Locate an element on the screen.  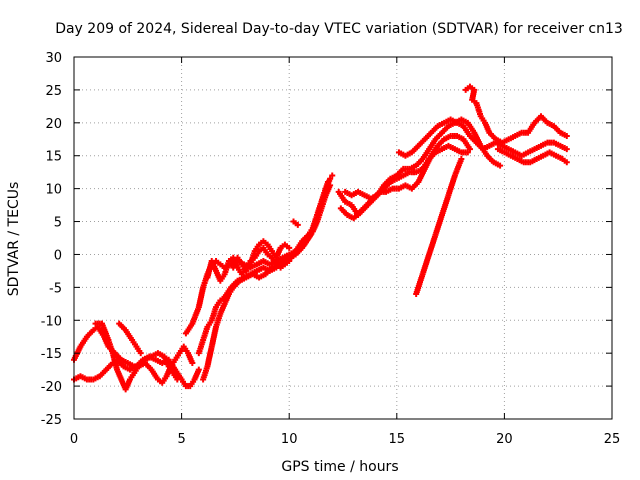
x-tick-label: 5 is located at coordinates (181, 439).